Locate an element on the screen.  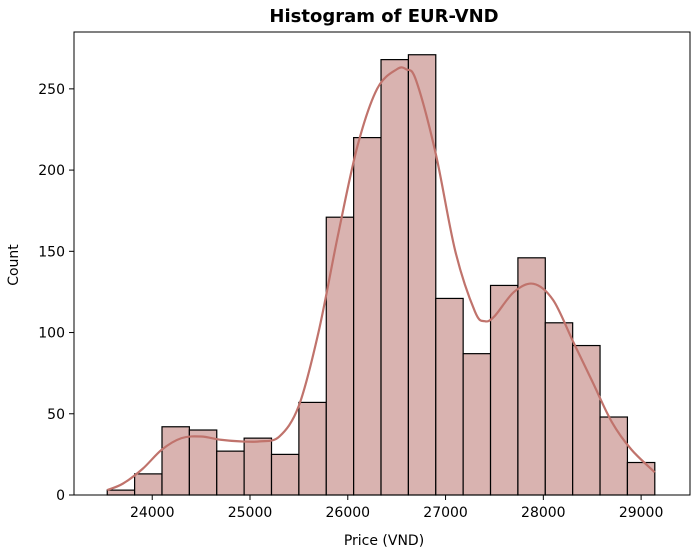
chart-title: Histogram of EUR-VND is located at coordinates (383, 16).